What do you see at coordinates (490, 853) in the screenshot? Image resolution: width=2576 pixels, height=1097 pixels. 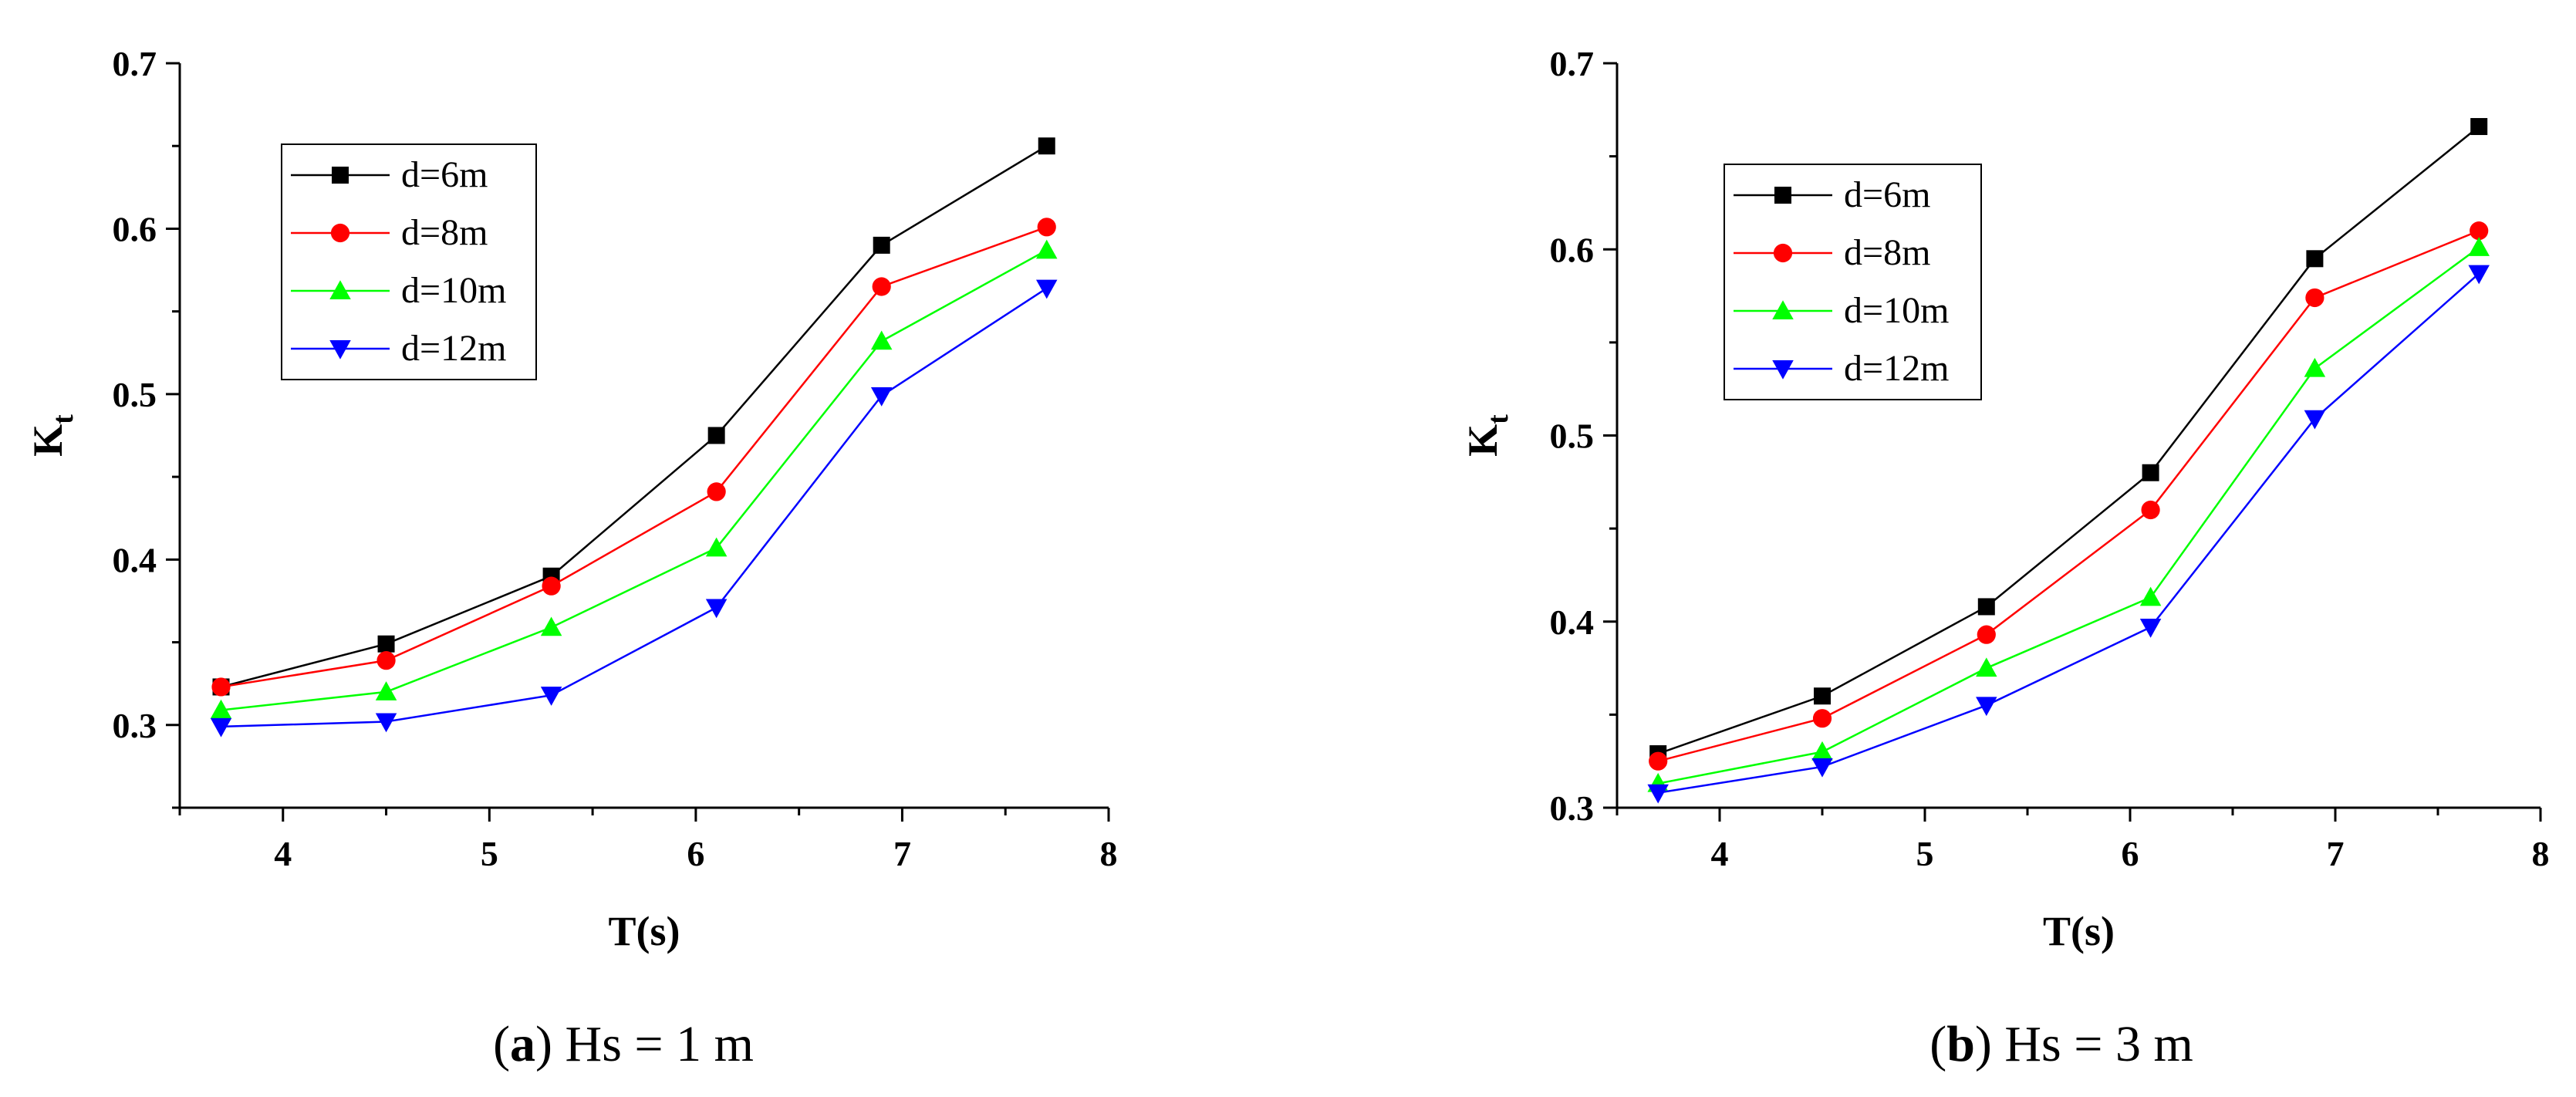 I see `x-tick-label: 5` at bounding box center [490, 853].